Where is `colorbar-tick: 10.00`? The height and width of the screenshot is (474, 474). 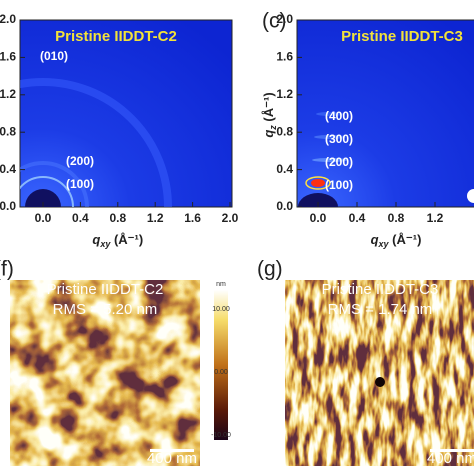
colorbar-tick: 10.00 is located at coordinates (221, 309).